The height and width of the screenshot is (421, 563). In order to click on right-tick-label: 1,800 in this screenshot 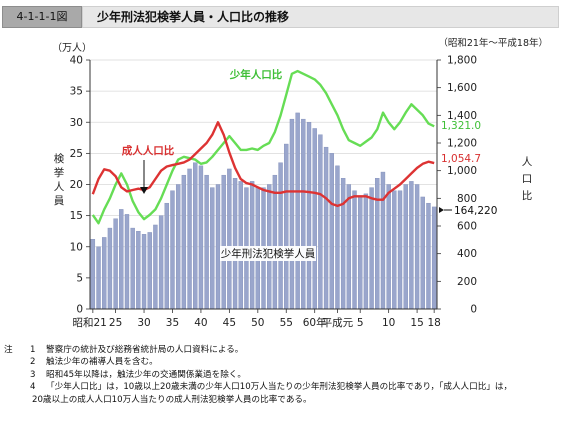, I will do `click(462, 61)`.